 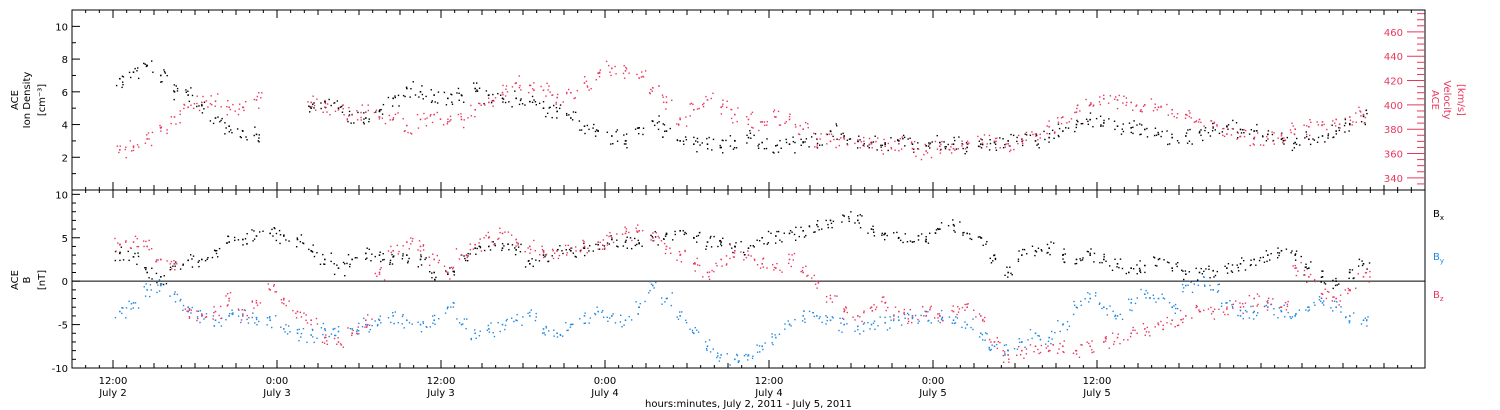 What do you see at coordinates (1438, 256) in the screenshot?
I see `field-component-legend: Bx By Bz` at bounding box center [1438, 256].